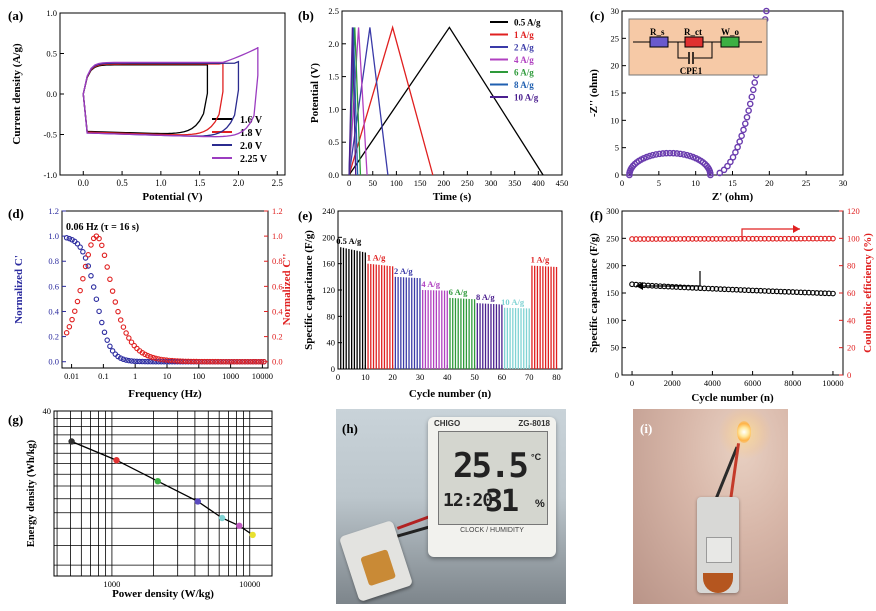  Describe the element at coordinates (349, 241) in the screenshot. I see `rate-label-0: 0.5 A/g` at that location.